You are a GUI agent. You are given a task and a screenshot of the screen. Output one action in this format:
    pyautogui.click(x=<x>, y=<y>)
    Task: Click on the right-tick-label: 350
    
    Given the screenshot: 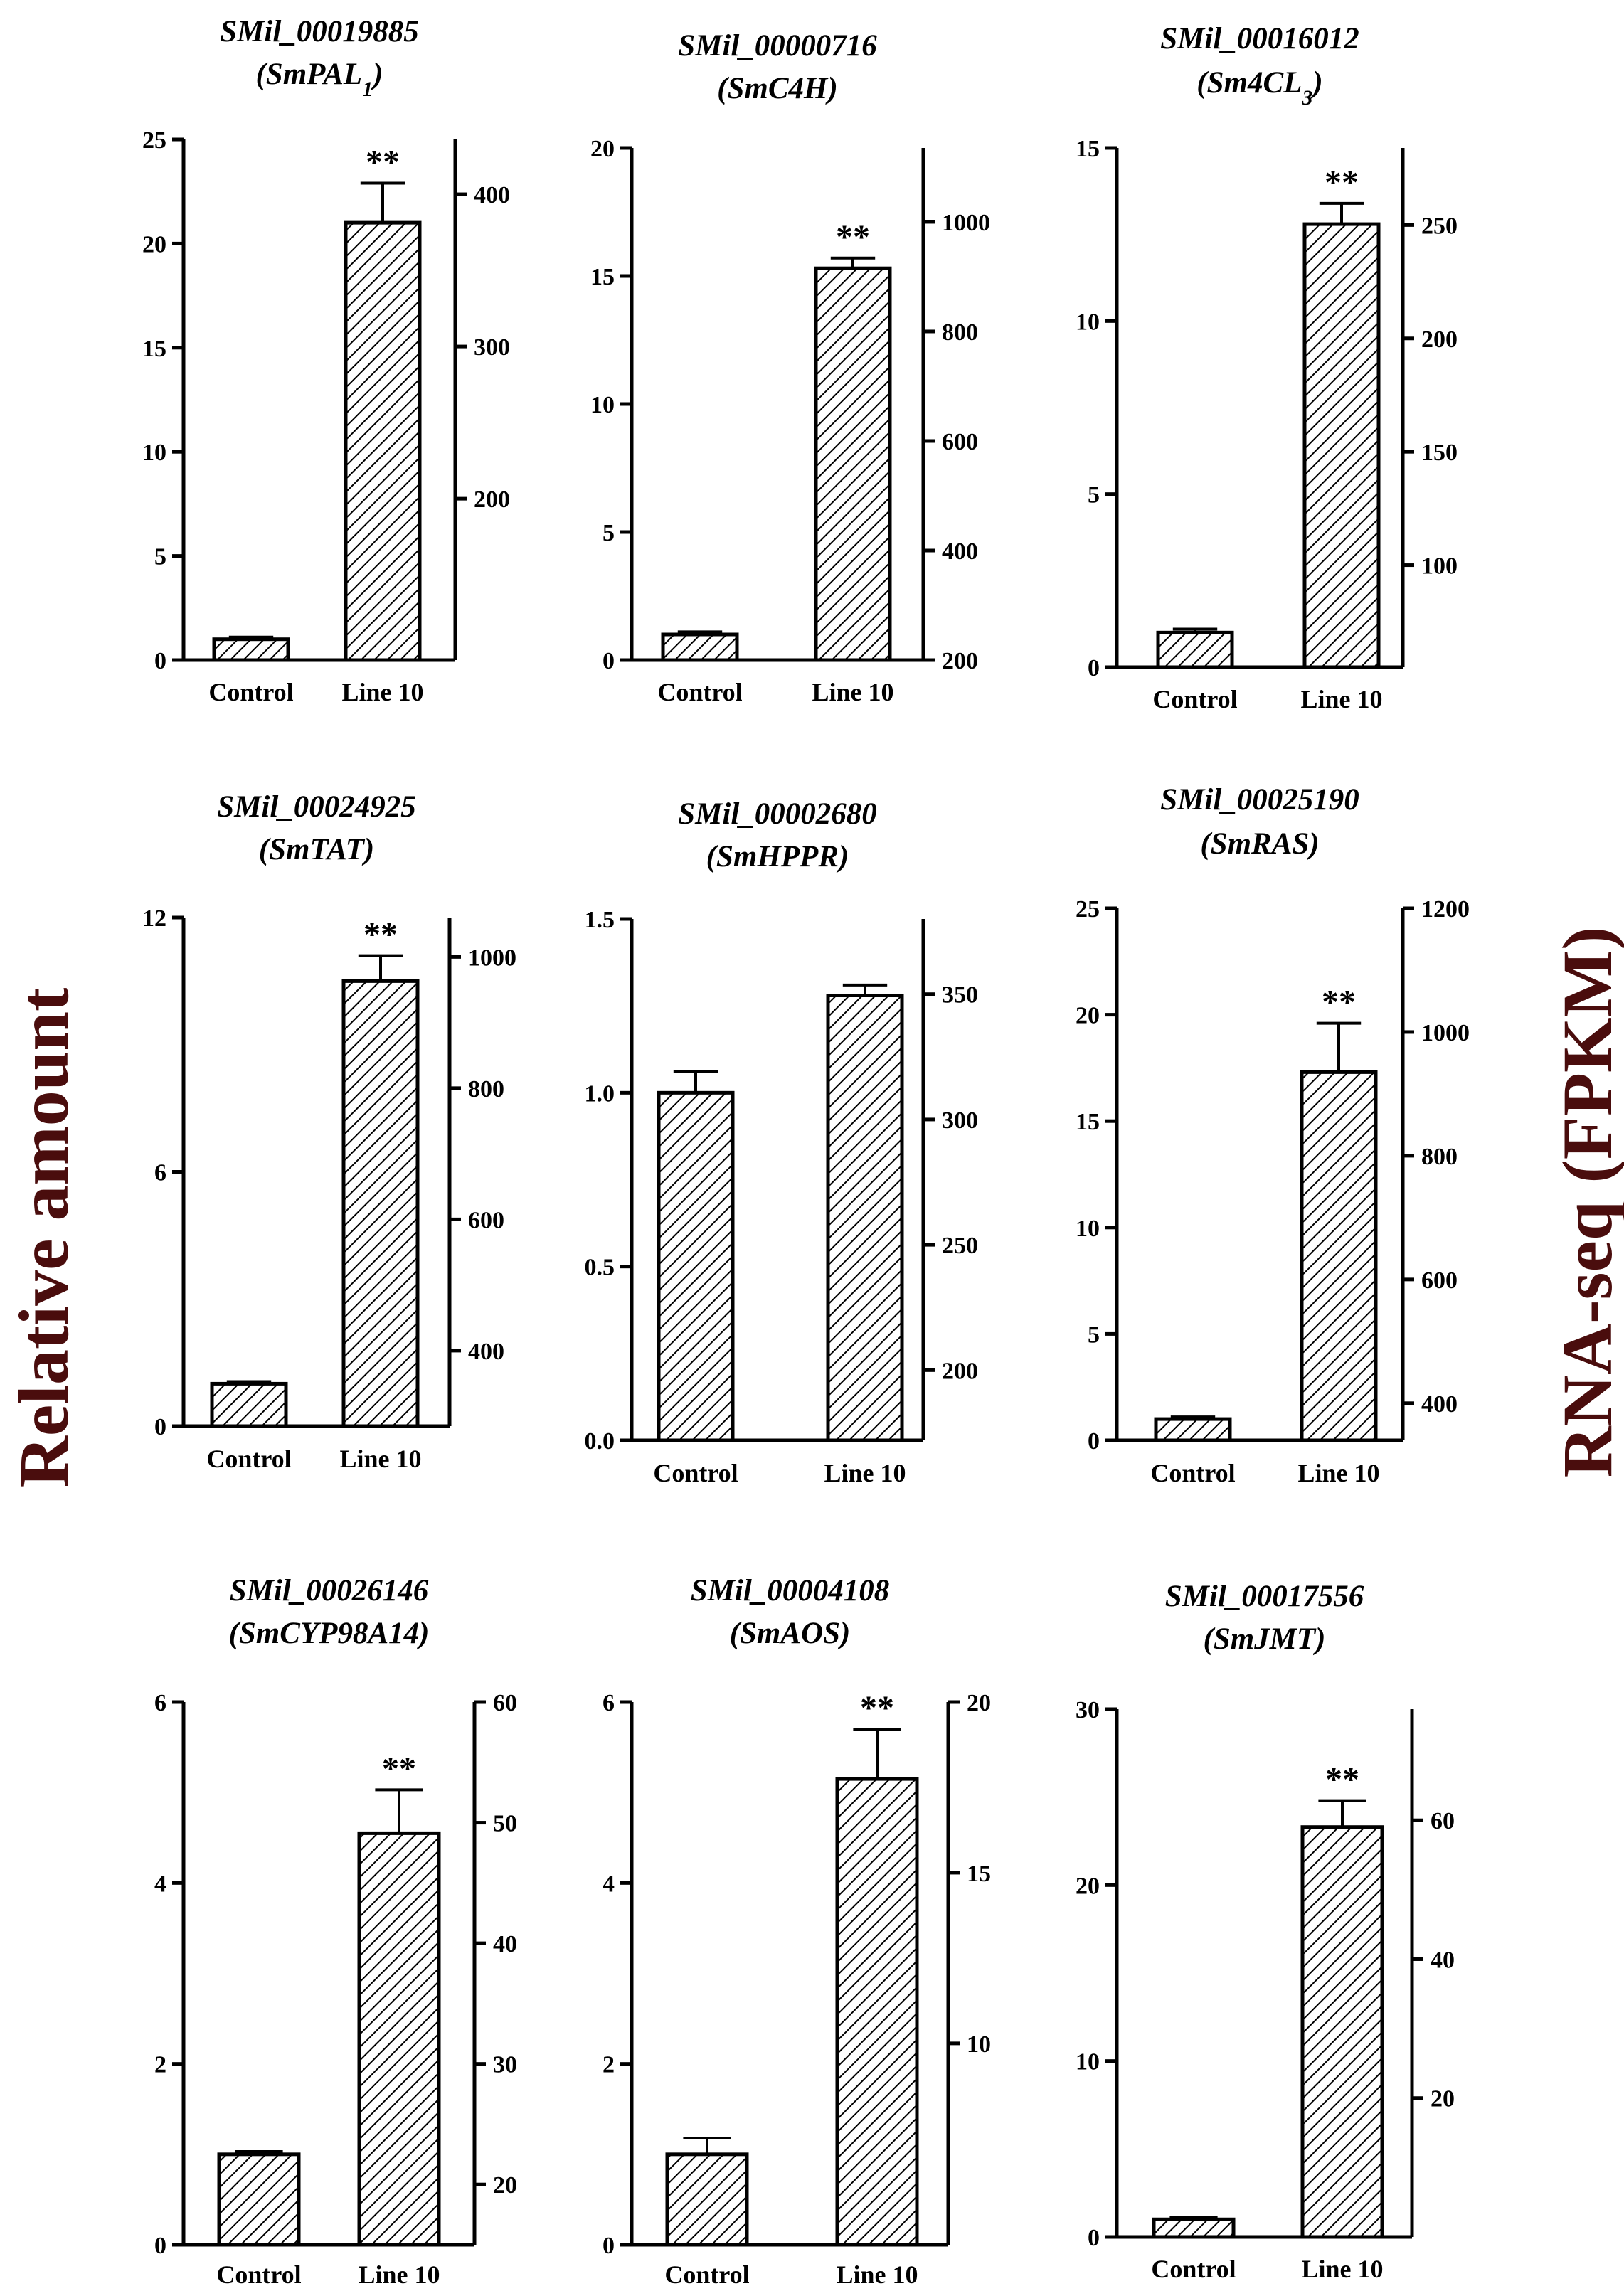 What is the action you would take?
    pyautogui.click(x=960, y=996)
    